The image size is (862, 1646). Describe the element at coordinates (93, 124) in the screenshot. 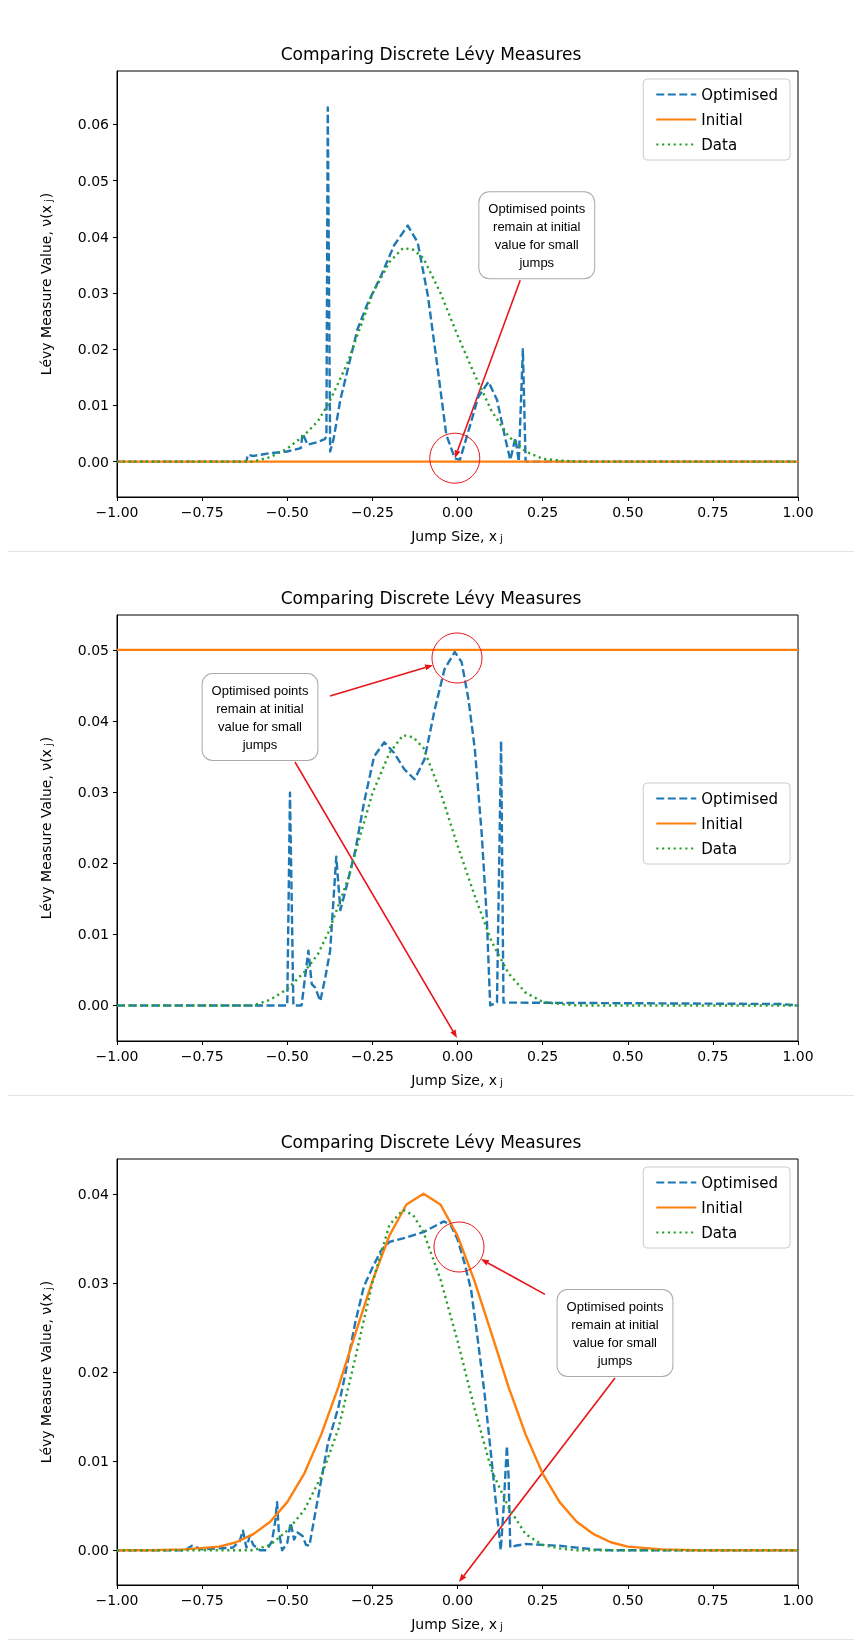

I see `y-tick-label: 0.06` at that location.